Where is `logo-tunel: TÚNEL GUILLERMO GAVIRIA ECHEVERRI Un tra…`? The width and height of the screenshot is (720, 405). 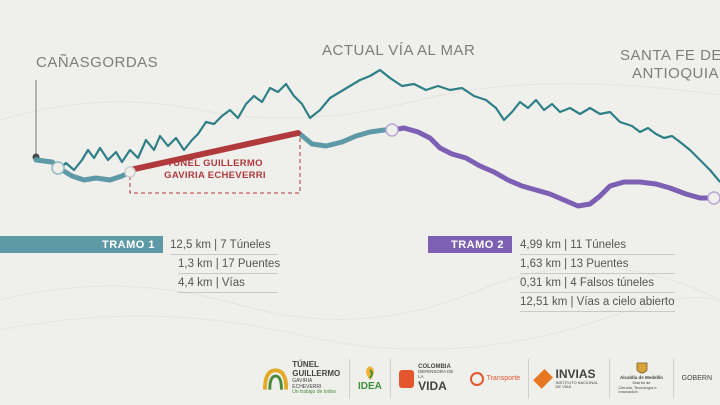 logo-tunel: TÚNEL GUILLERMO GAVIRIA ECHEVERRI Un tra… is located at coordinates (302, 379).